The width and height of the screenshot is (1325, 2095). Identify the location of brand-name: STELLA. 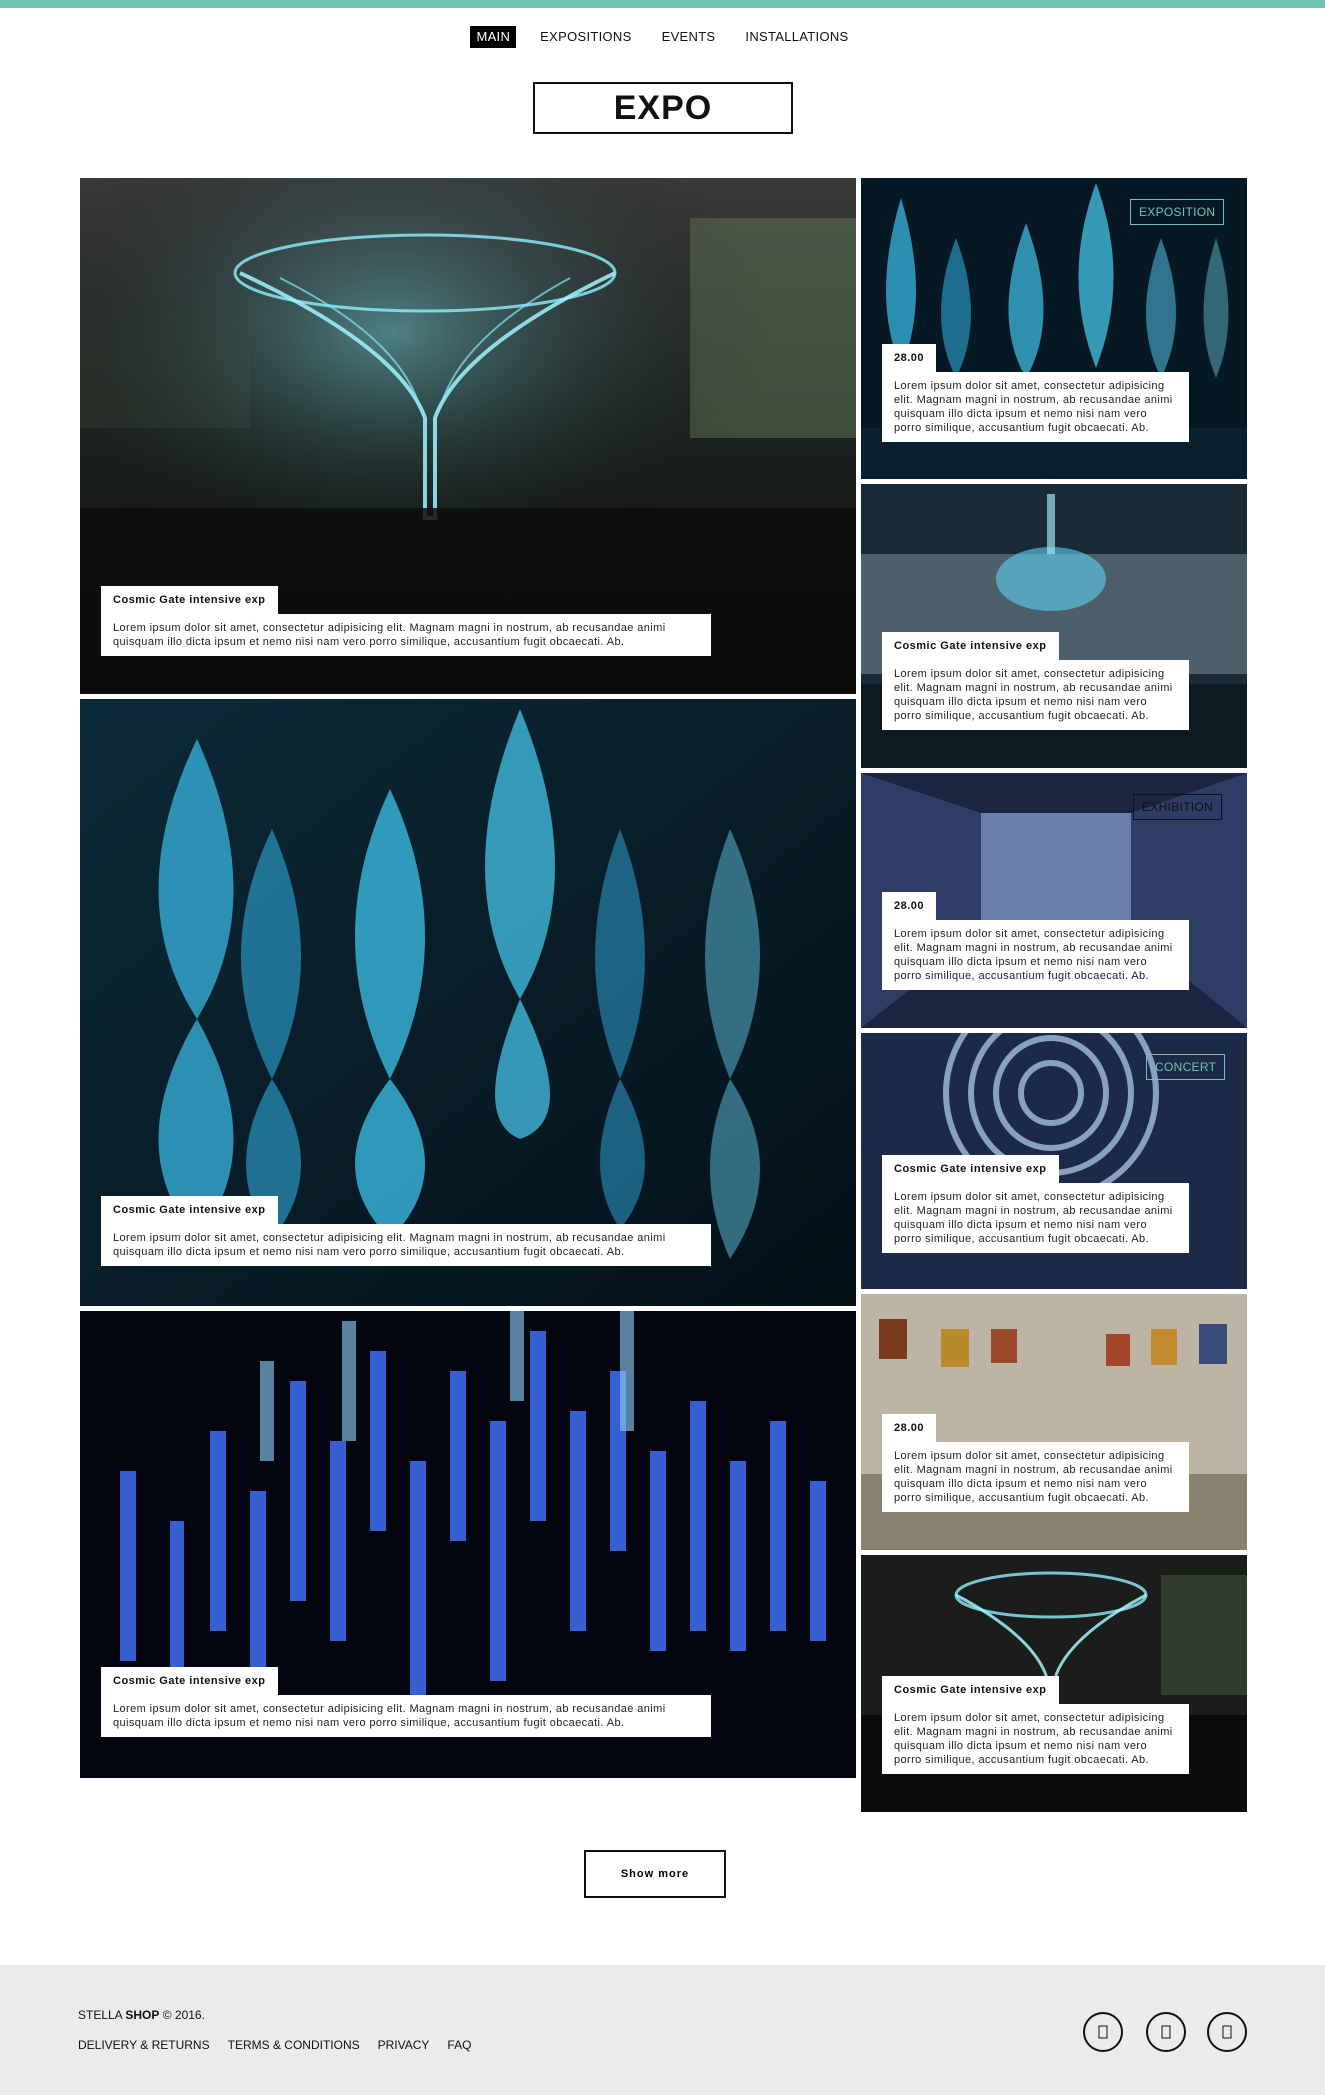
(100, 2015).